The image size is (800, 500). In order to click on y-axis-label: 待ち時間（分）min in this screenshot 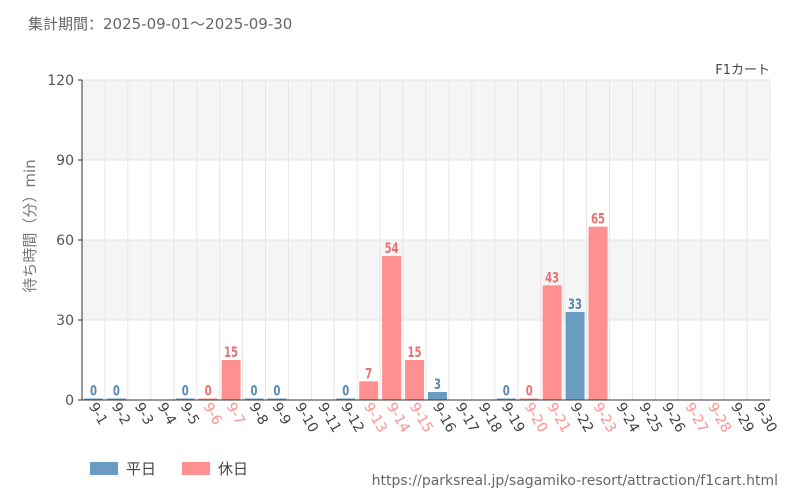, I will do `click(30, 225)`.